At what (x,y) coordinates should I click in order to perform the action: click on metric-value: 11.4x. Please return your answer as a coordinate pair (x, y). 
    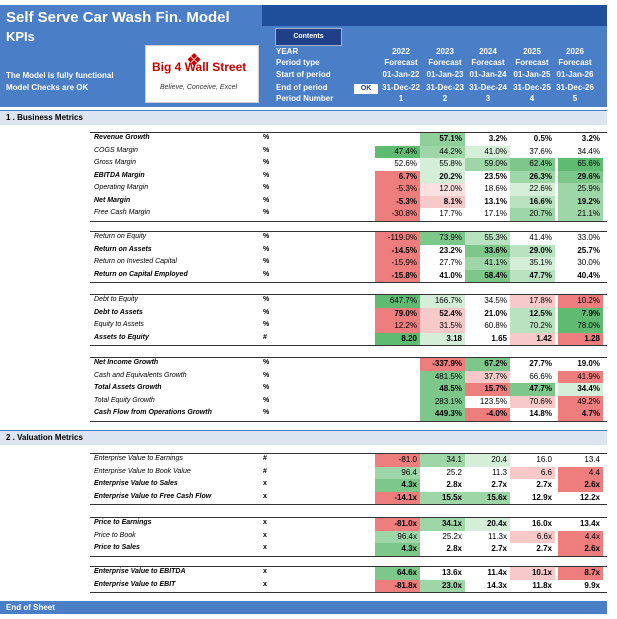
    Looking at the image, I should click on (497, 572).